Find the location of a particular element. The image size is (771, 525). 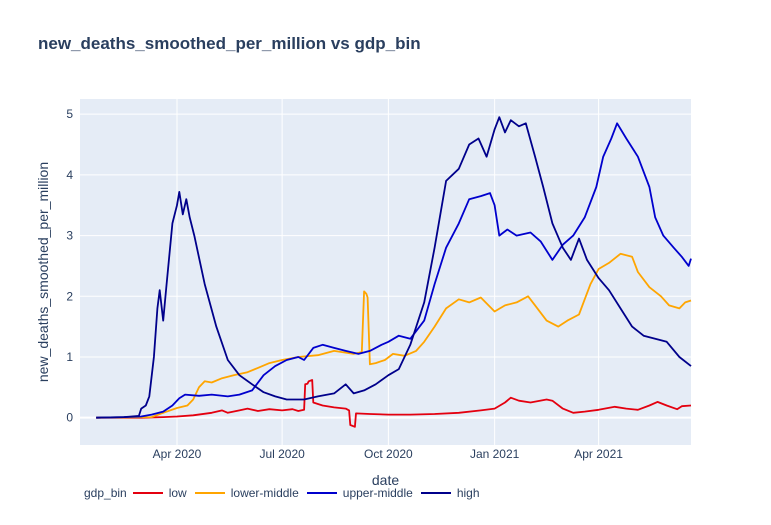

y-tick-label: 5 is located at coordinates (69, 114).